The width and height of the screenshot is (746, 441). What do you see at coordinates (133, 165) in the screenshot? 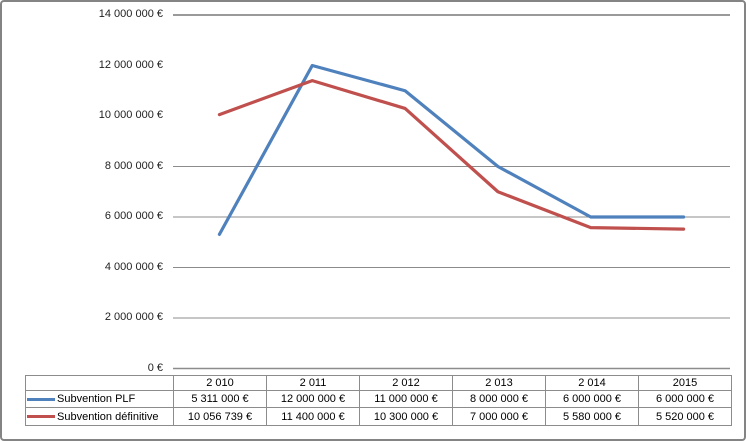
I see `y-axis-tick-label: 8 000 000 €` at bounding box center [133, 165].